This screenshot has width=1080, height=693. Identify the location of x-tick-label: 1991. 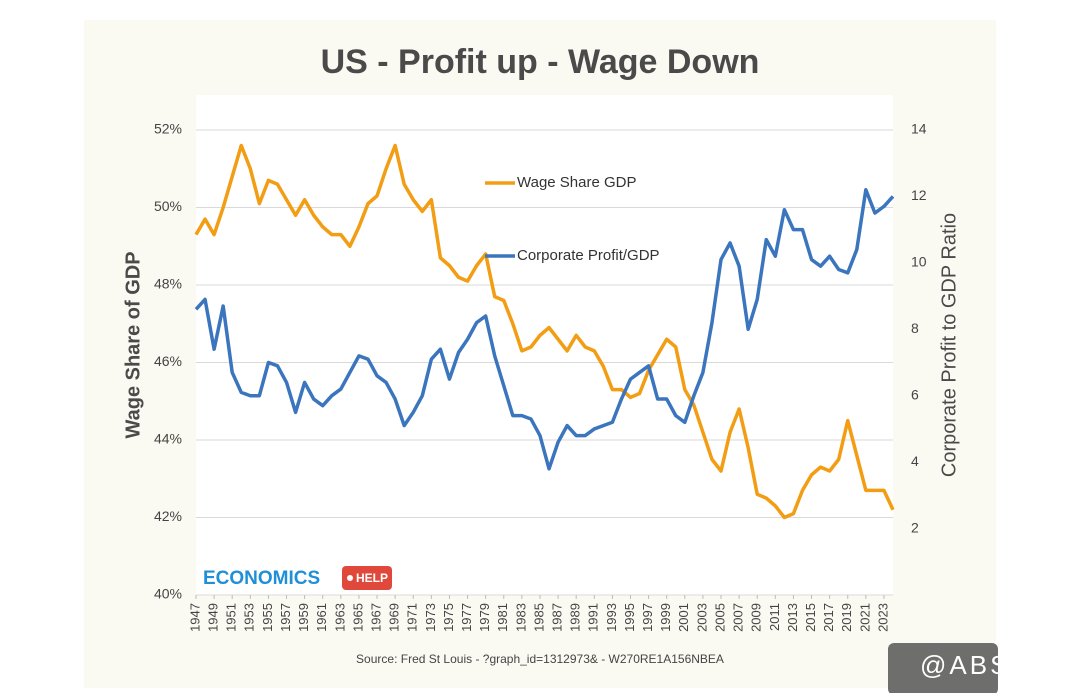
(593, 617).